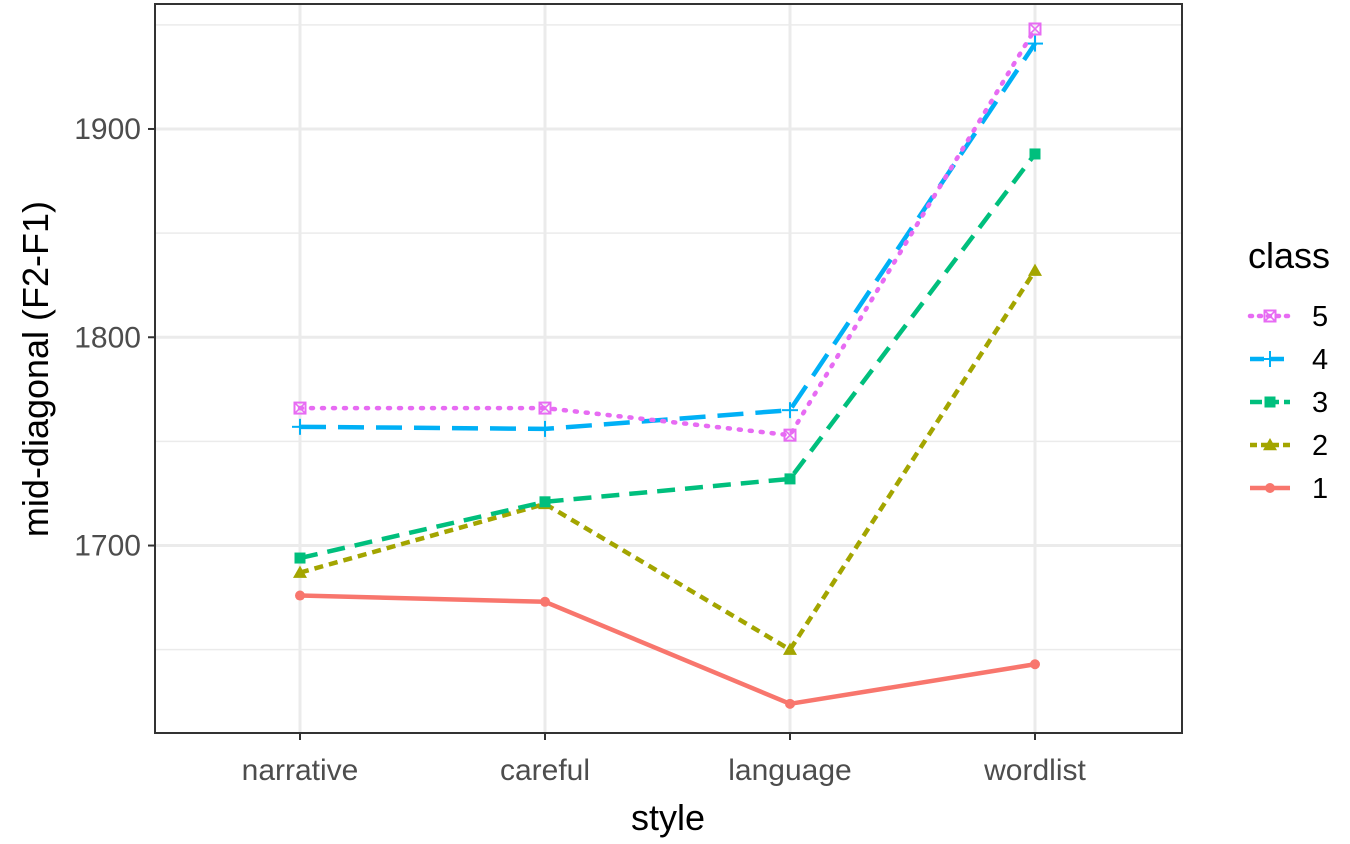 The image size is (1350, 844). I want to click on legend-item-4: 4, so click(1289, 360).